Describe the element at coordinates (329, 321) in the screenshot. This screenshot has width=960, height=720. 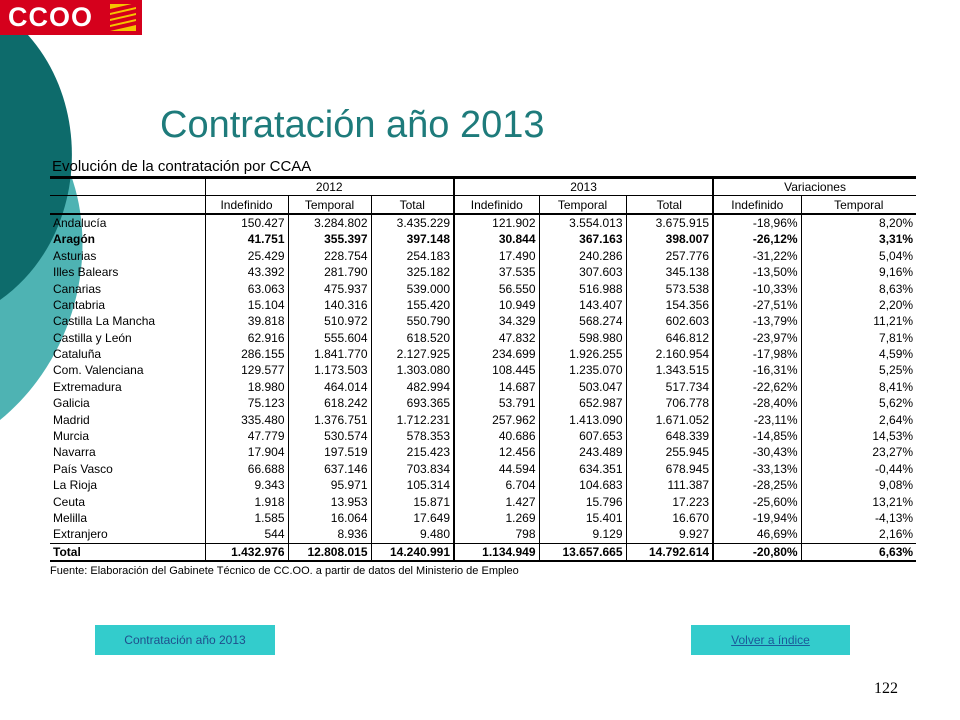
I see `value-cell: 510.972` at that location.